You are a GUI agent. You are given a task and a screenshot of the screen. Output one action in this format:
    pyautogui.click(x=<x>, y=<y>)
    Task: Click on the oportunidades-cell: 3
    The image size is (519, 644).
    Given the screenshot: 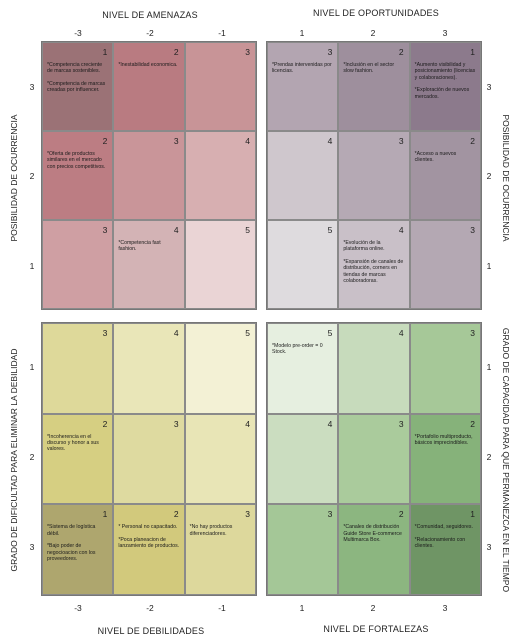 What is the action you would take?
    pyautogui.click(x=374, y=175)
    